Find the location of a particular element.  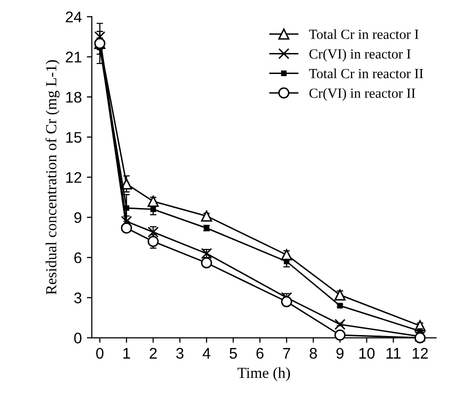

y-tick-label: 21 is located at coordinates (74, 57).